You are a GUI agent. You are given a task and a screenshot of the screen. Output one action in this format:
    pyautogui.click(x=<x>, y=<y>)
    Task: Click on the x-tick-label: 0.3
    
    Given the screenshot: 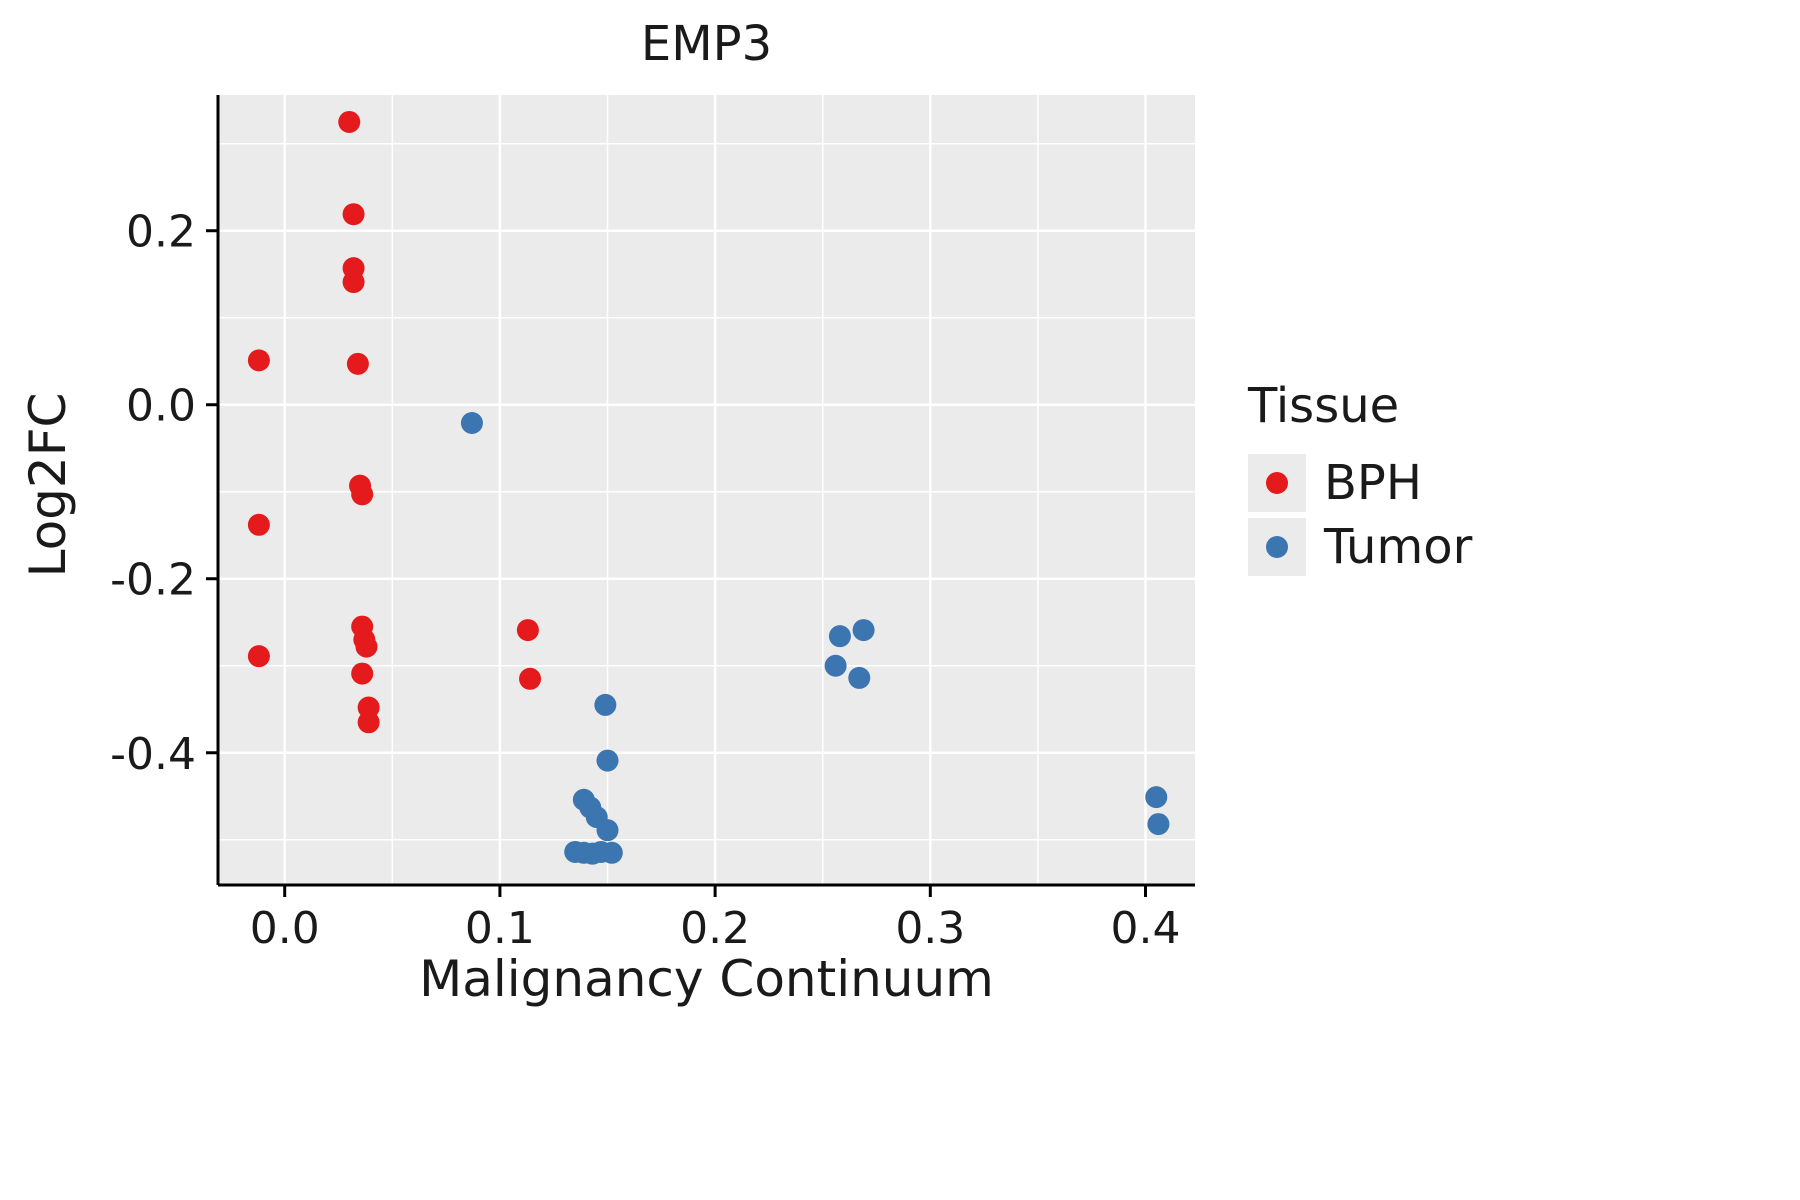 What is the action you would take?
    pyautogui.click(x=930, y=928)
    